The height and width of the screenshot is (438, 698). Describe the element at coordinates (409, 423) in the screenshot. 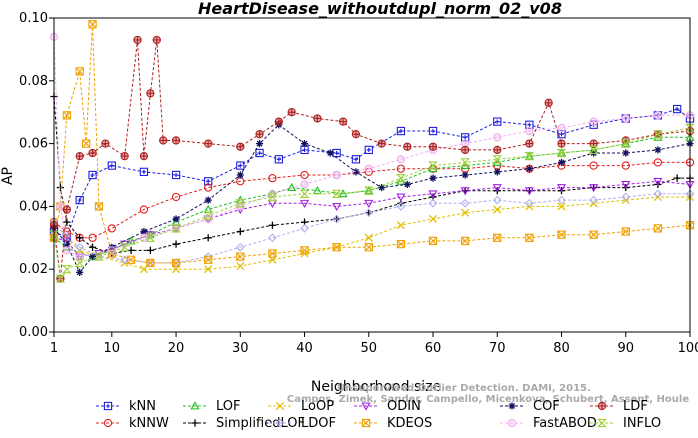

I see `legend-label-kdeos: KDEOS` at that location.